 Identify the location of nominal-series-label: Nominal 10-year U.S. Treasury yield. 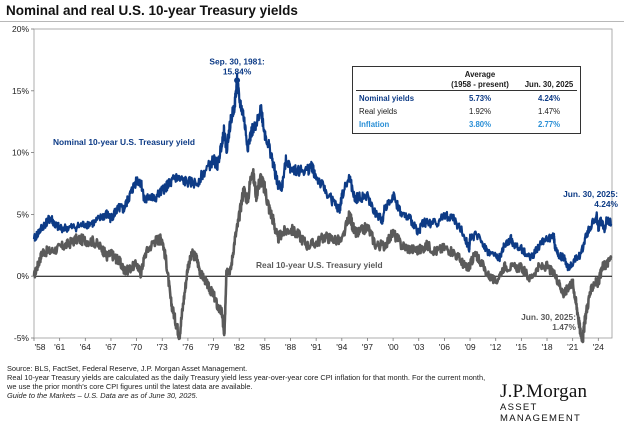
(124, 142).